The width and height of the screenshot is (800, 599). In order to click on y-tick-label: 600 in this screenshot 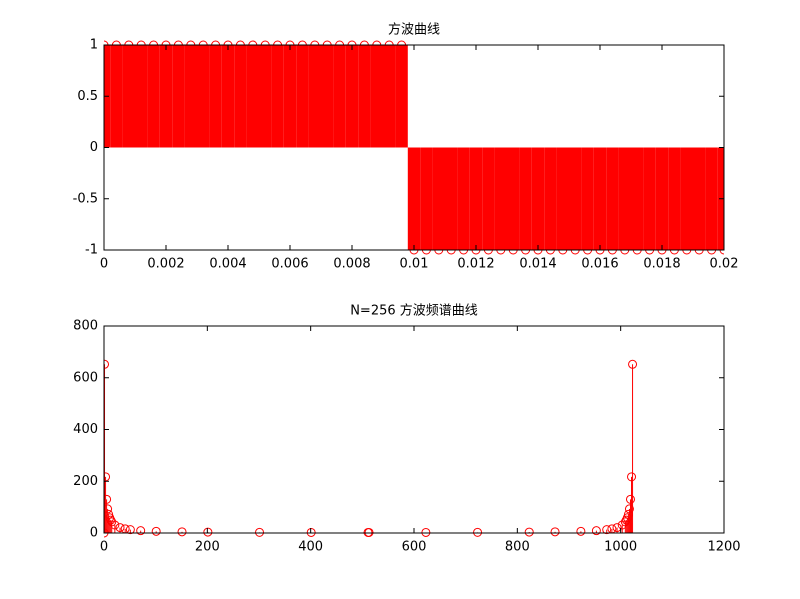, I will do `click(85, 377)`.